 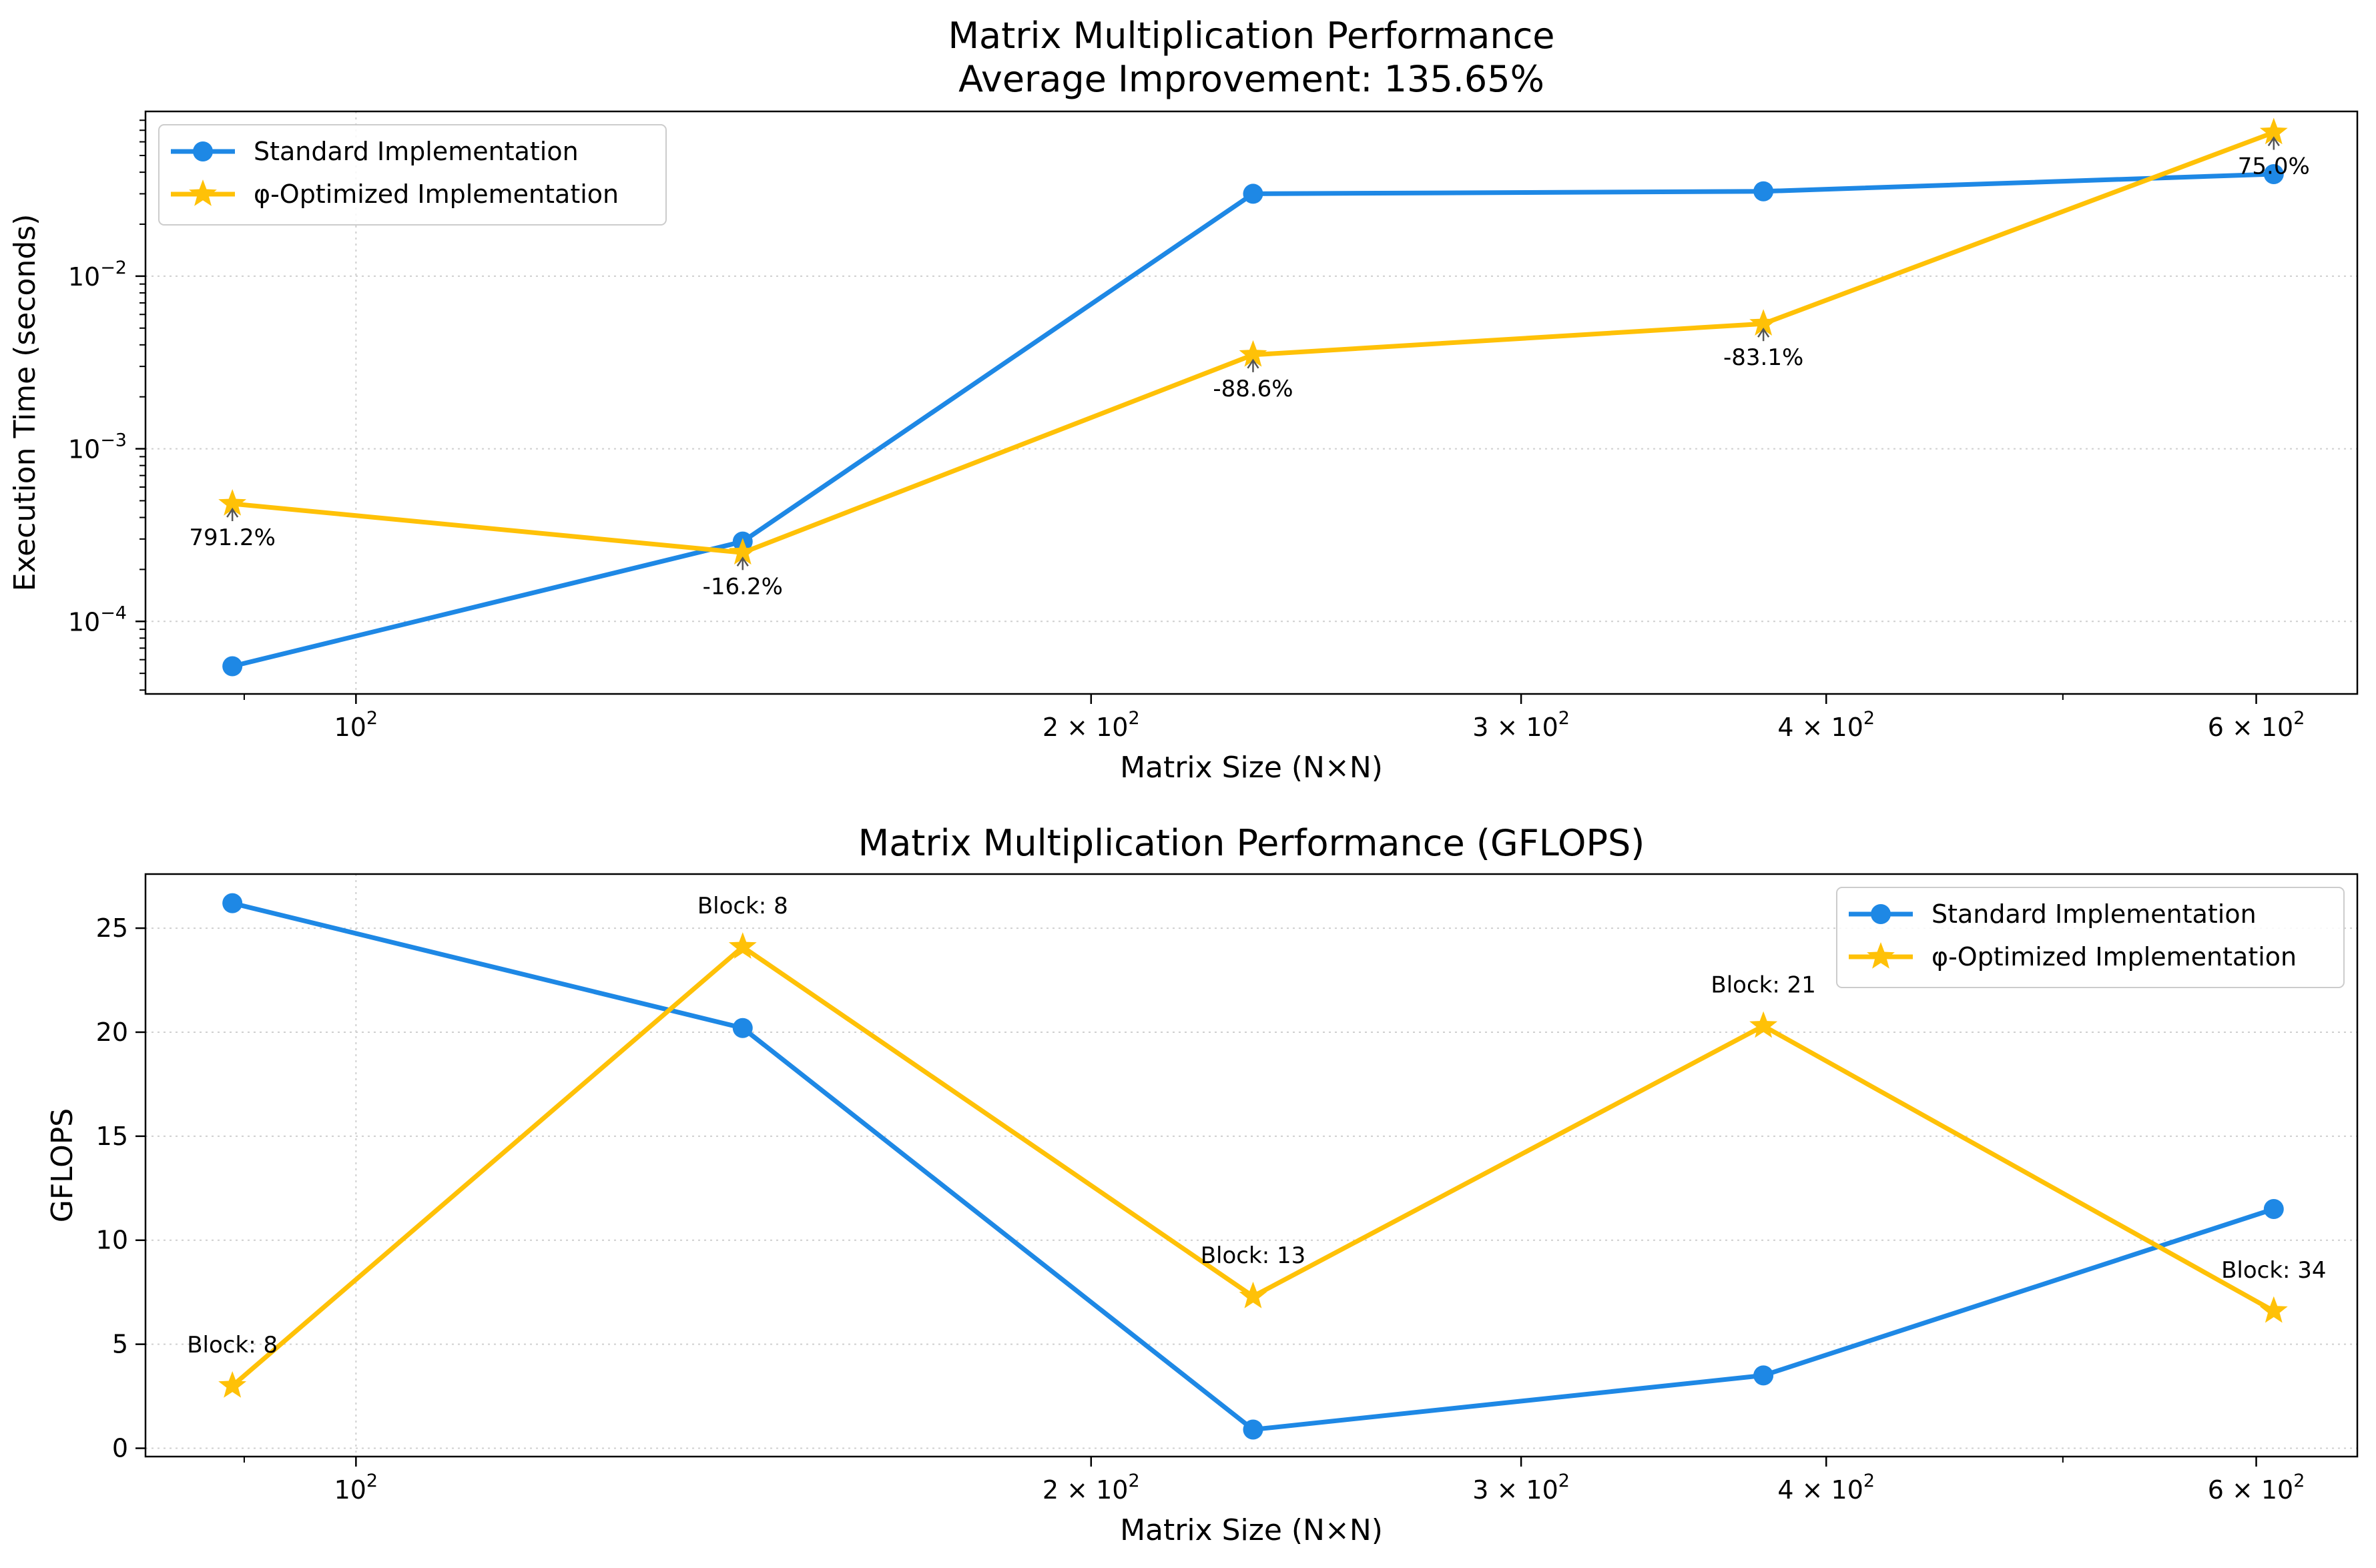 What do you see at coordinates (1763, 358) in the screenshot?
I see `annotation-label: -83.1%` at bounding box center [1763, 358].